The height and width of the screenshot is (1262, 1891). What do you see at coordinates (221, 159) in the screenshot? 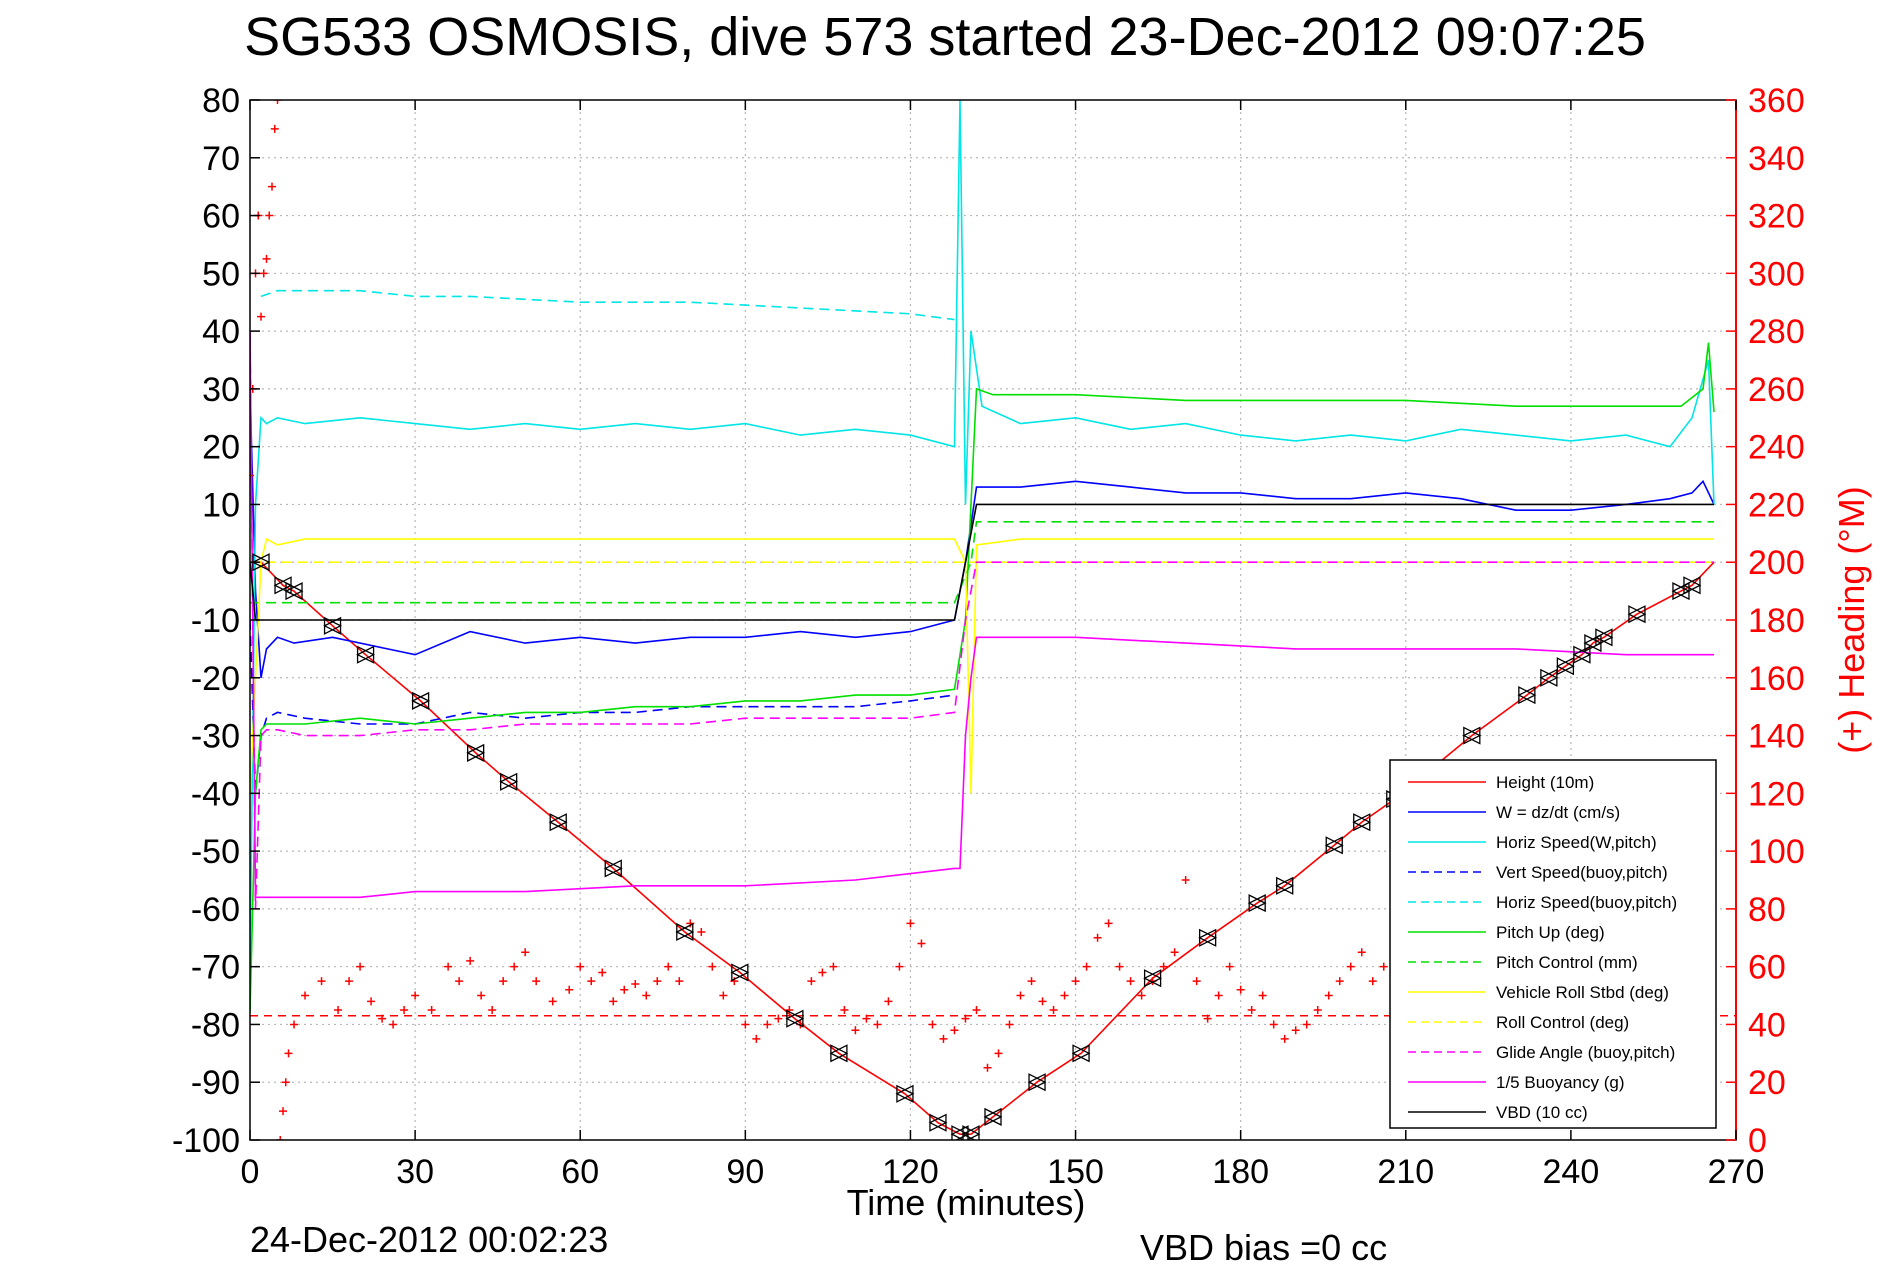
I see `y-tick-label: 70` at bounding box center [221, 159].